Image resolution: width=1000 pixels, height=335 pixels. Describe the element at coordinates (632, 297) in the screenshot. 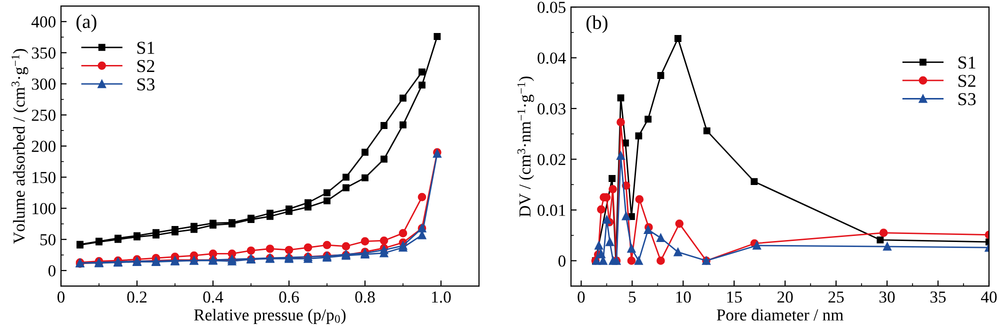

I see `x-tick-label: 5` at that location.